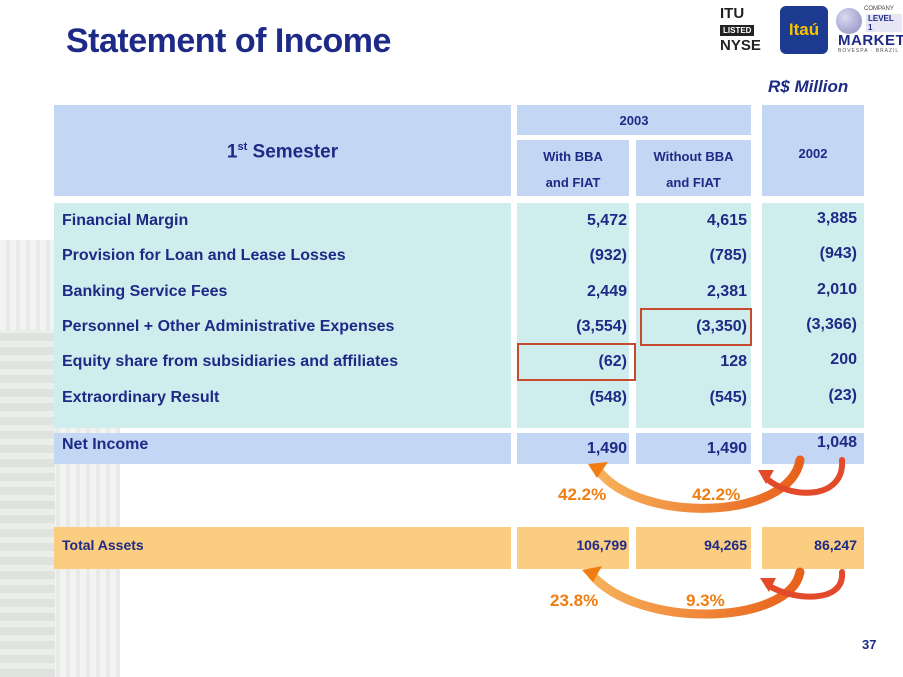 This screenshot has width=903, height=677. I want to click on itu-logo-text: ITU, so click(732, 13).